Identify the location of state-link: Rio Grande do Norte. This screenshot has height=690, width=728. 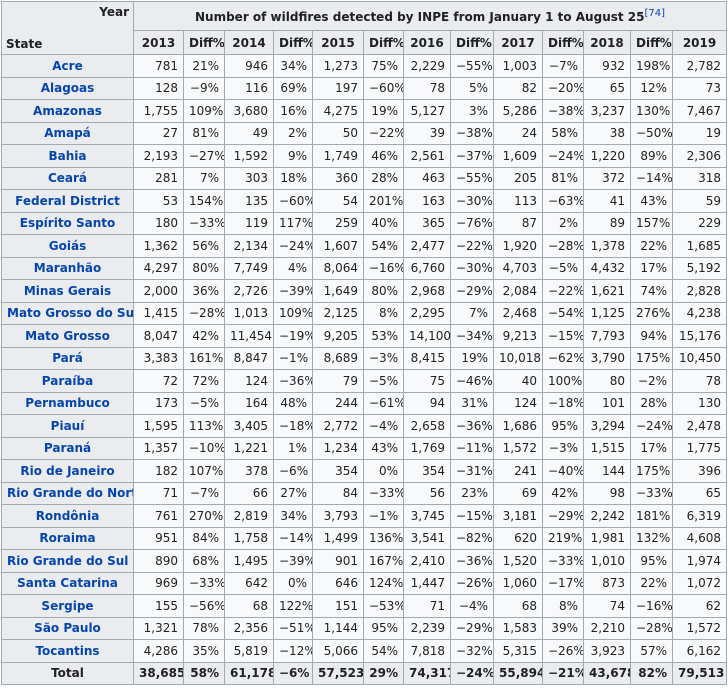
(70, 493).